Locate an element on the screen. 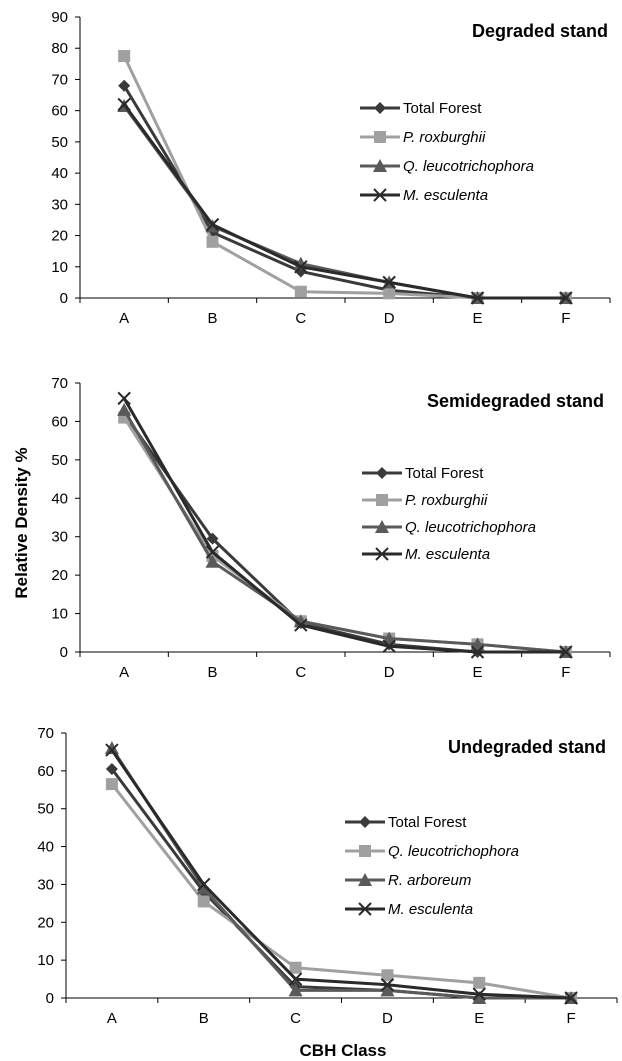 Image resolution: width=622 pixels, height=1061 pixels. legend-item: M. esculenta is located at coordinates (409, 909).